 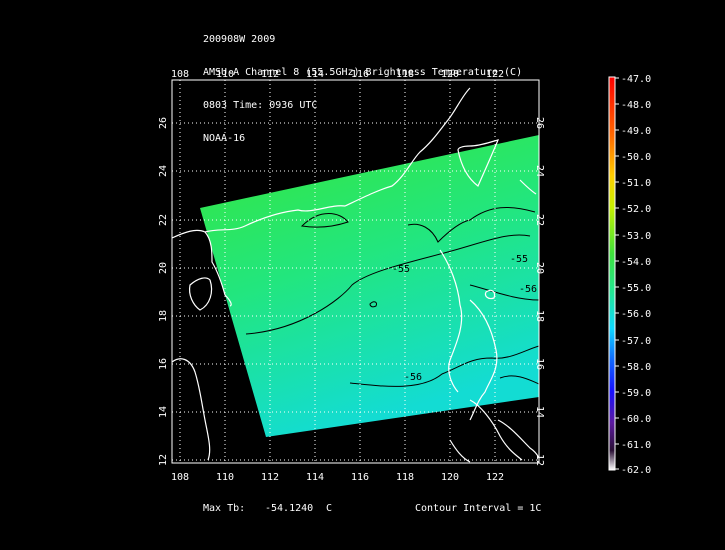 I want to click on contour-labels: -55 -55 -56 -56, so click(x=464, y=318).